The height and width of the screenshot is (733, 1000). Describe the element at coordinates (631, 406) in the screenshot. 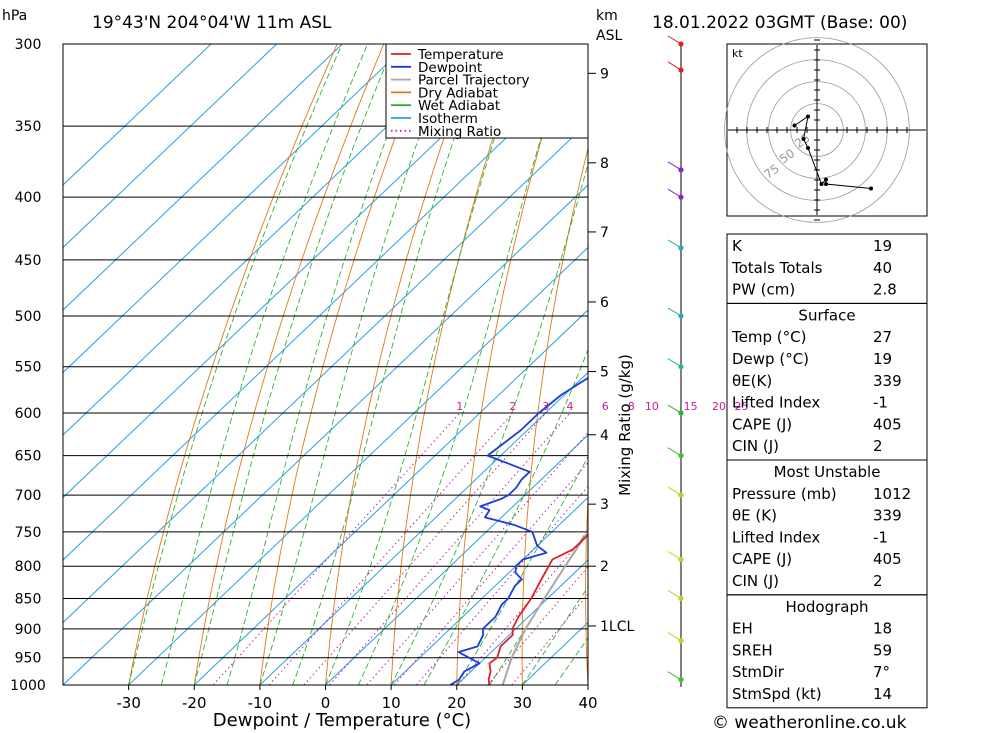

I see `mixing-ratio-label: 8` at that location.